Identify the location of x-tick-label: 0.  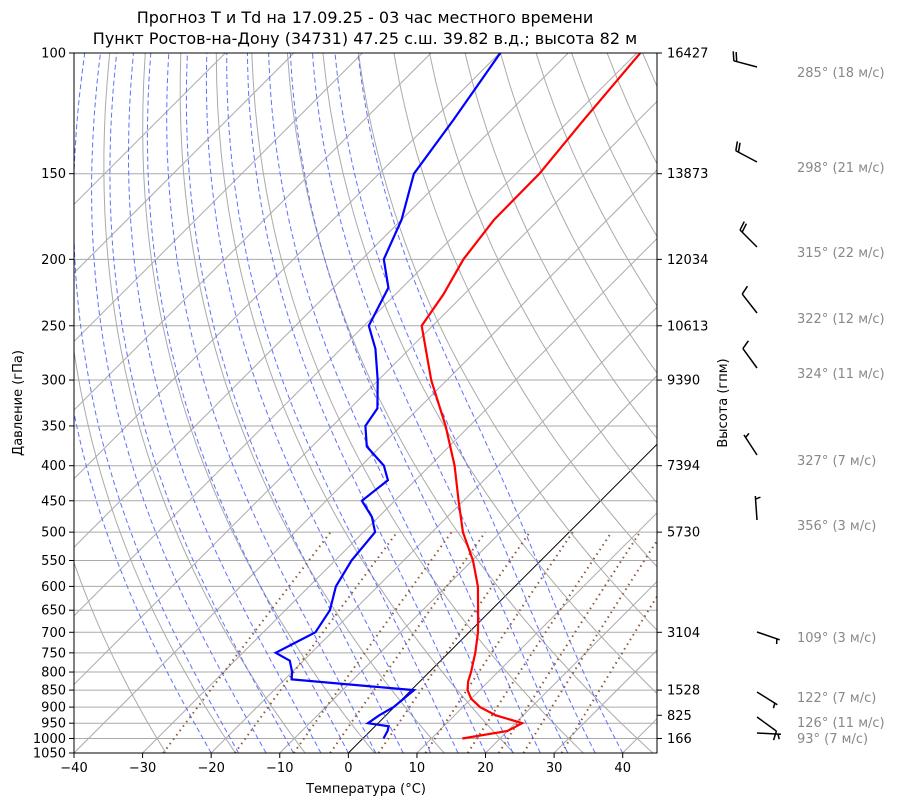
(348, 768).